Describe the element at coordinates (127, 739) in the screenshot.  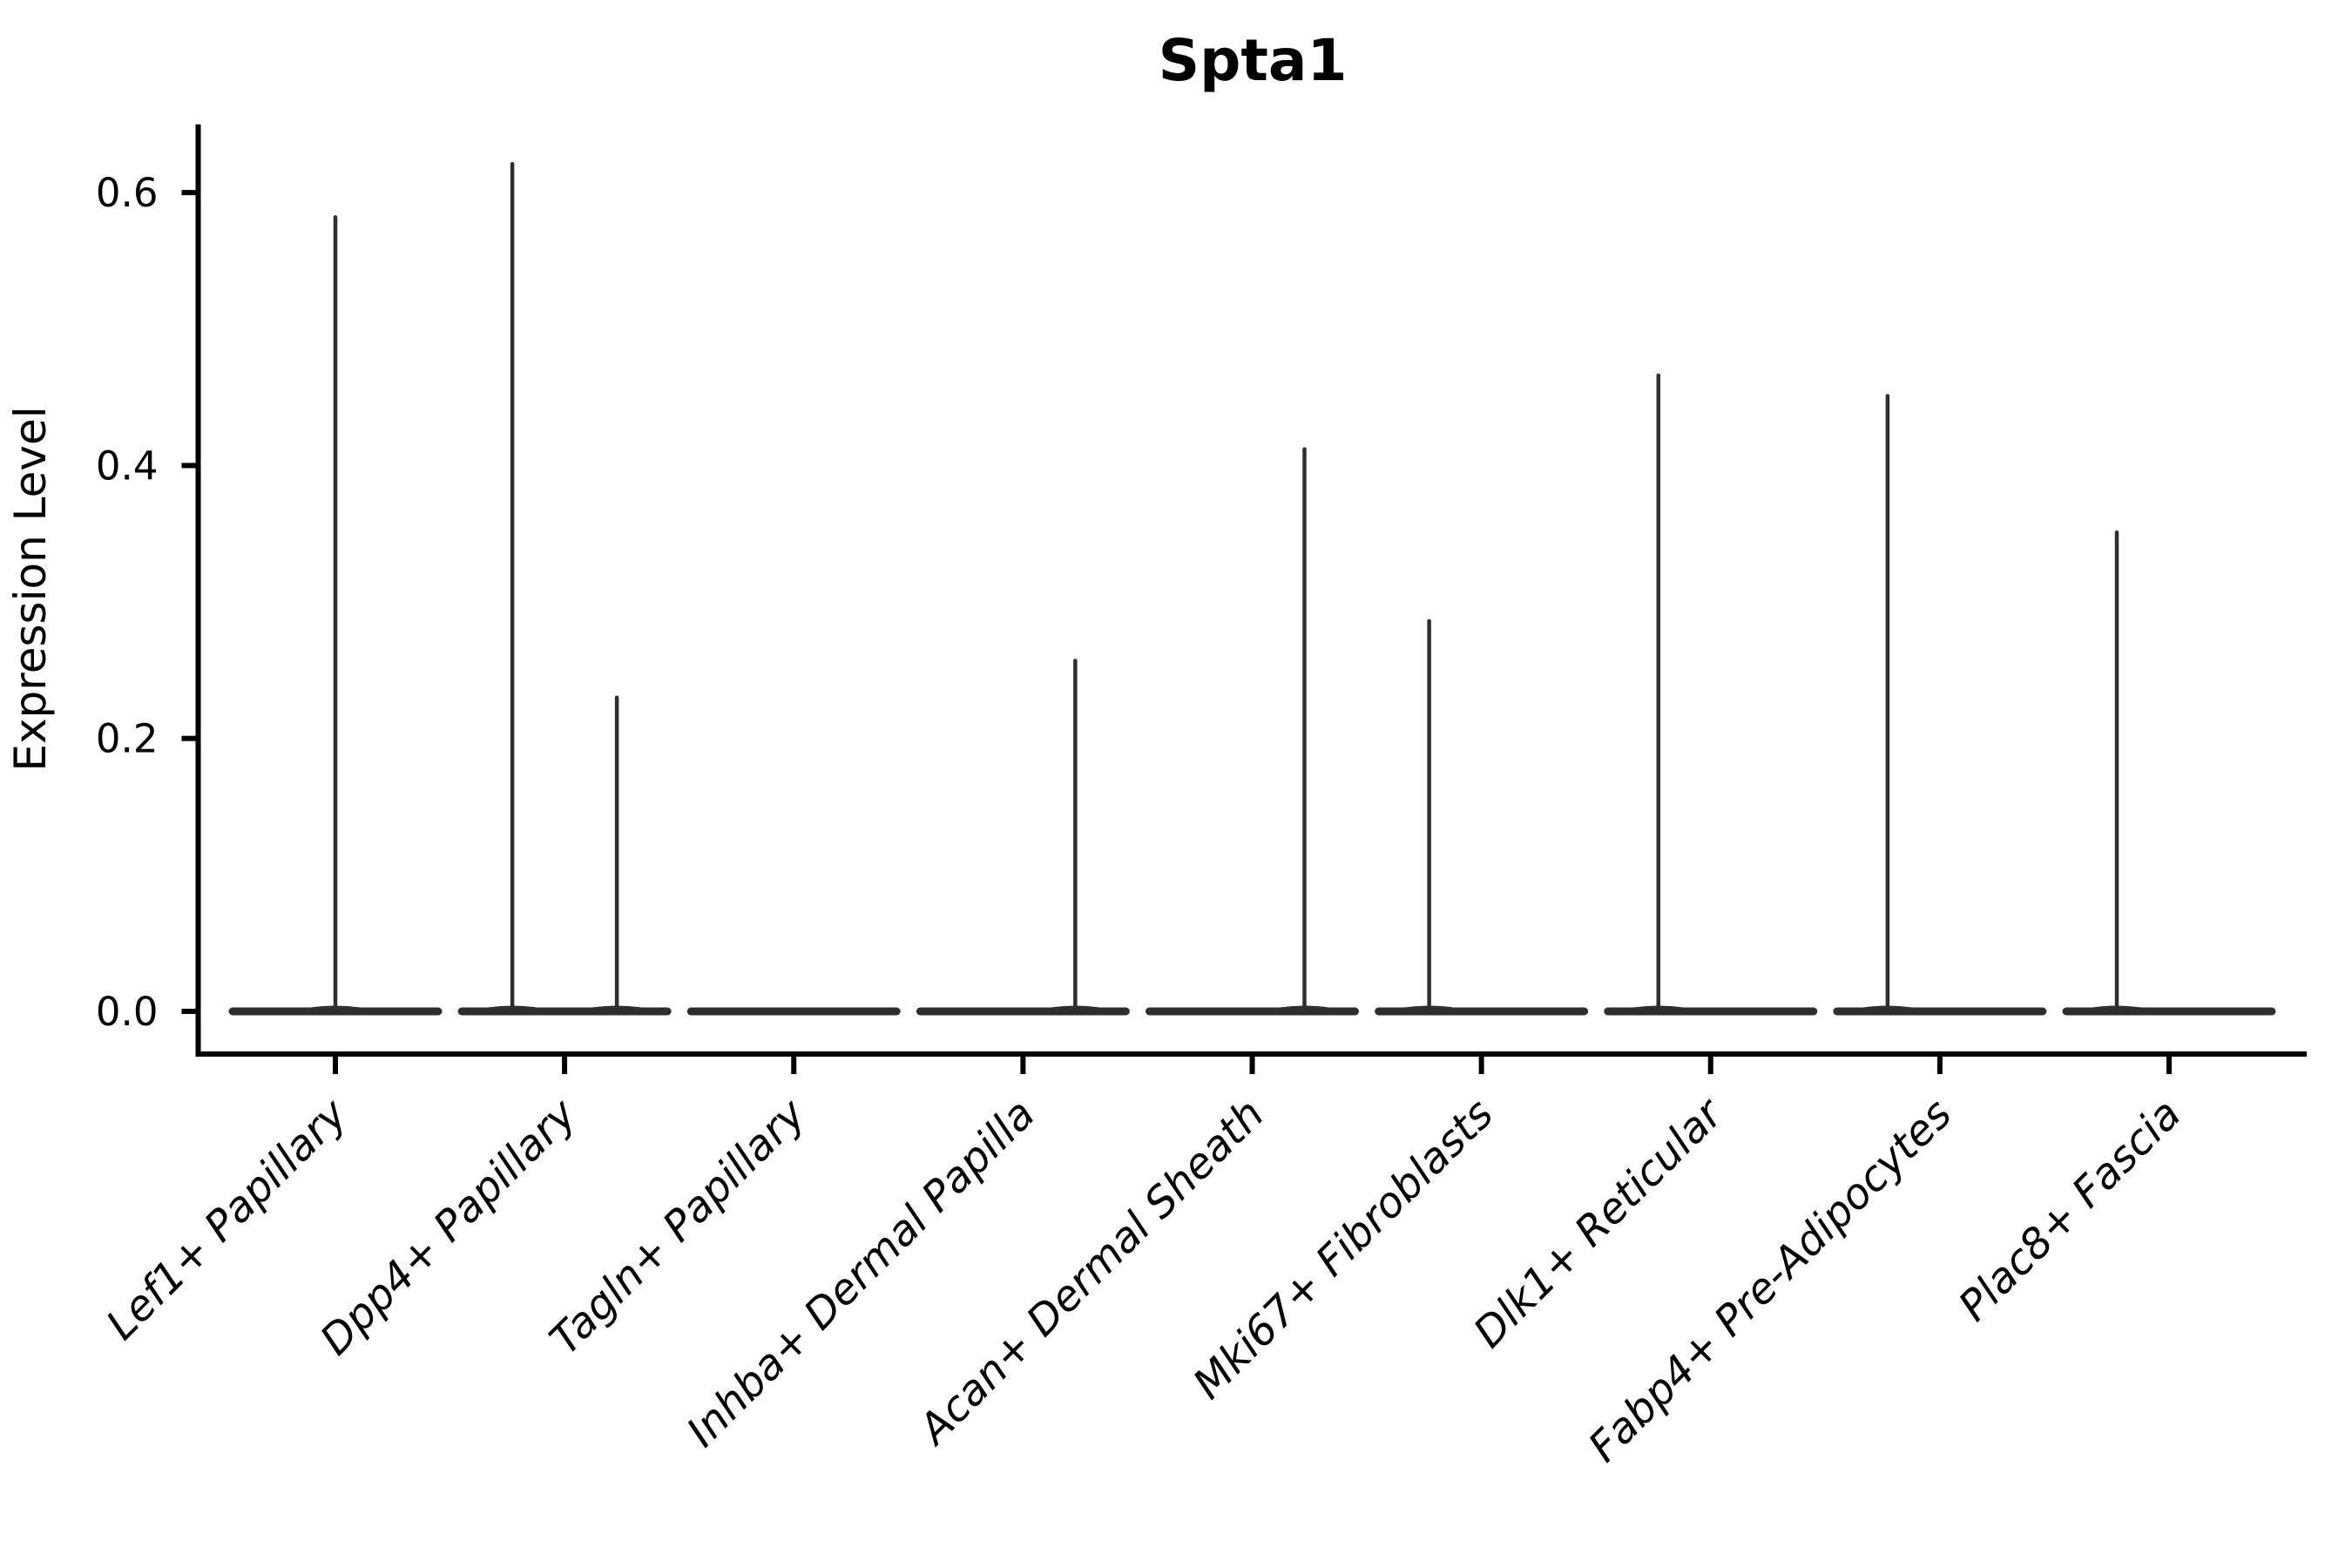
I see `y-tick-label: 0.2` at that location.